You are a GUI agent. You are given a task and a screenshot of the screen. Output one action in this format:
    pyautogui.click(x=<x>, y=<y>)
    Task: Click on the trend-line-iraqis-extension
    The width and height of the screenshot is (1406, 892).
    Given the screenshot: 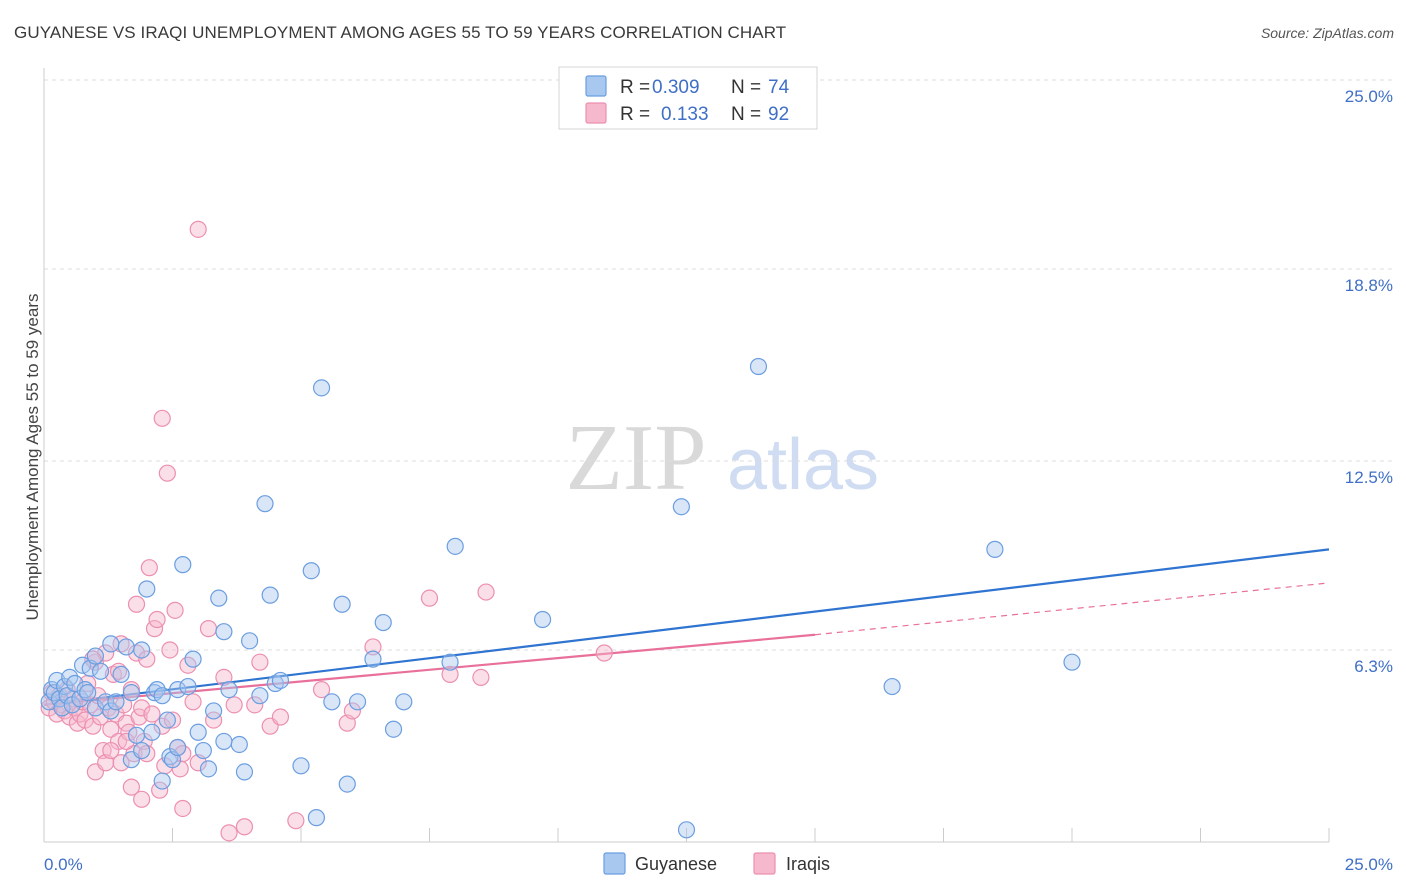 What is the action you would take?
    pyautogui.click(x=1072, y=609)
    